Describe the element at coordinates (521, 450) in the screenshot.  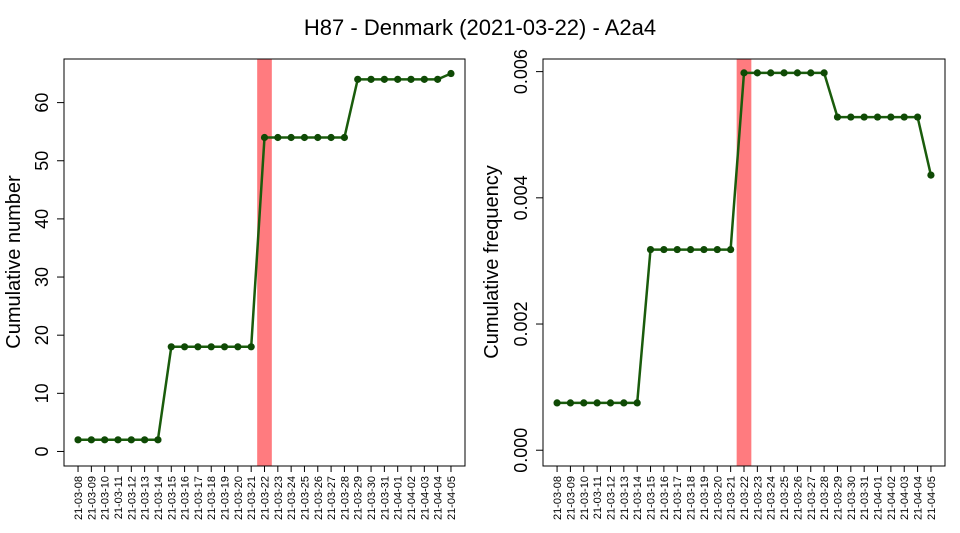
I see `y-tick-label: 0.000` at that location.